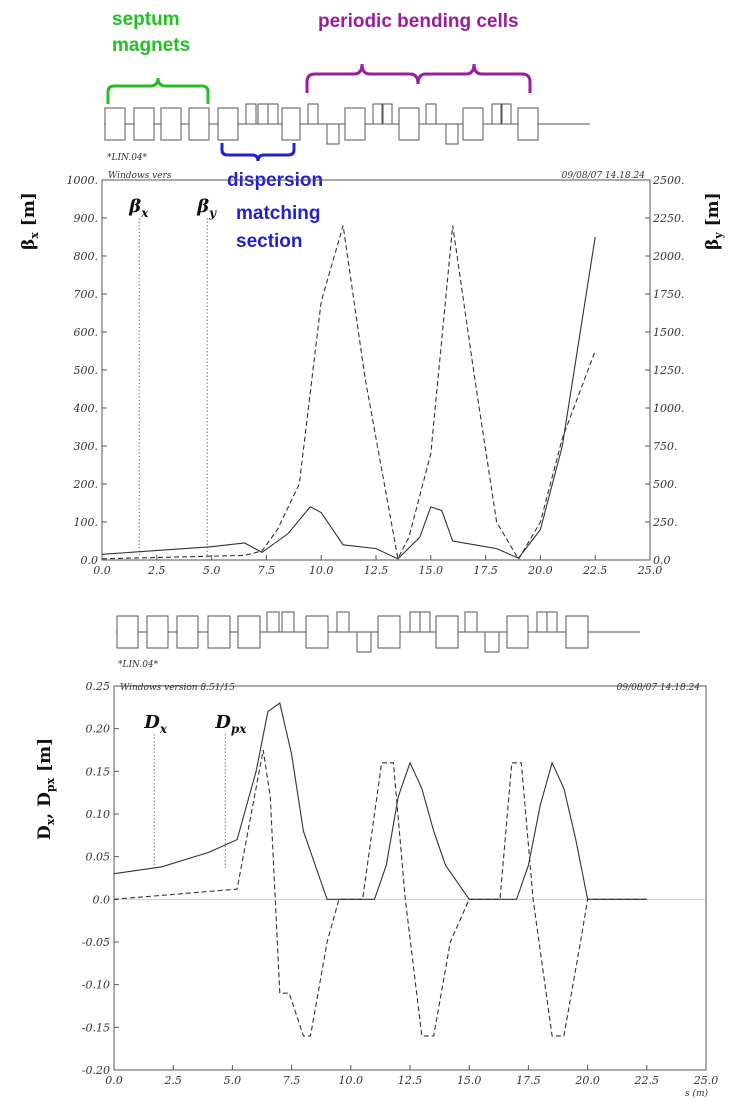 Image resolution: width=731 pixels, height=1102 pixels. I want to click on y-tick-label: -0.20, so click(96, 1070).